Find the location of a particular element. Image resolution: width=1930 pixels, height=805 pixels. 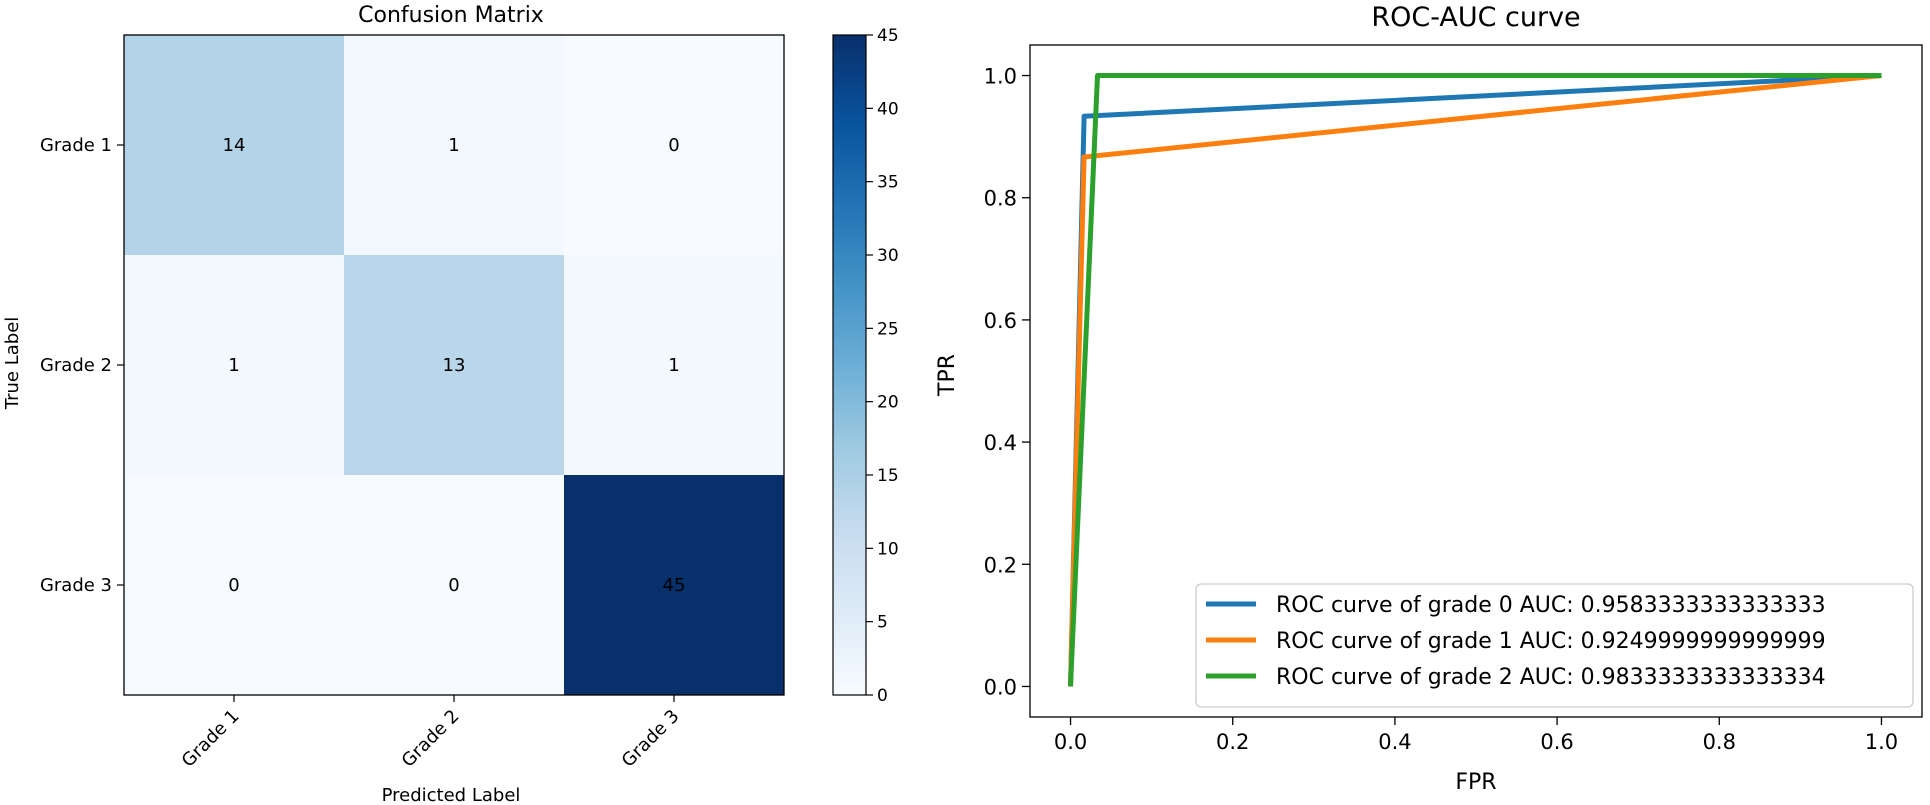

cm-ytick-label: Grade 2 is located at coordinates (76, 365).